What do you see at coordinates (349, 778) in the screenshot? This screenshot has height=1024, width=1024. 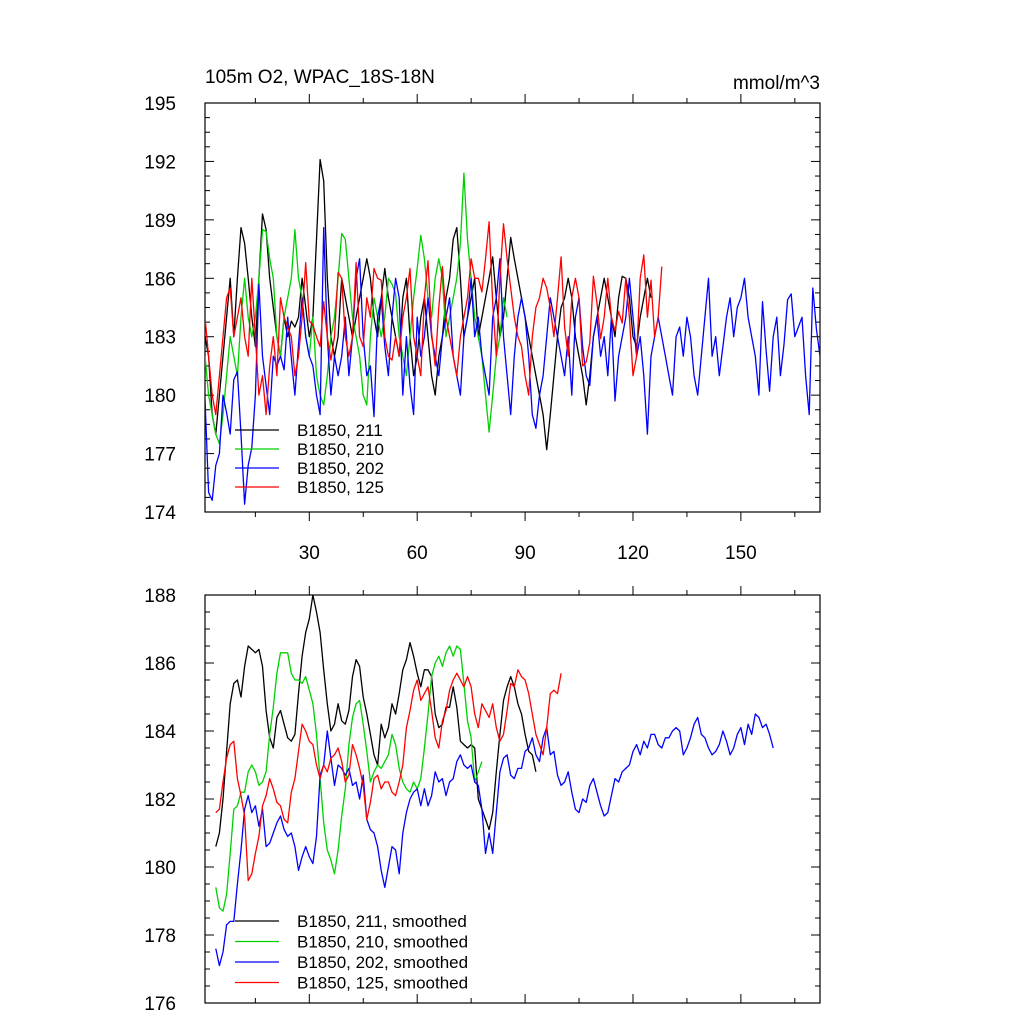 I see `series-line-b1850-210-smoothed` at bounding box center [349, 778].